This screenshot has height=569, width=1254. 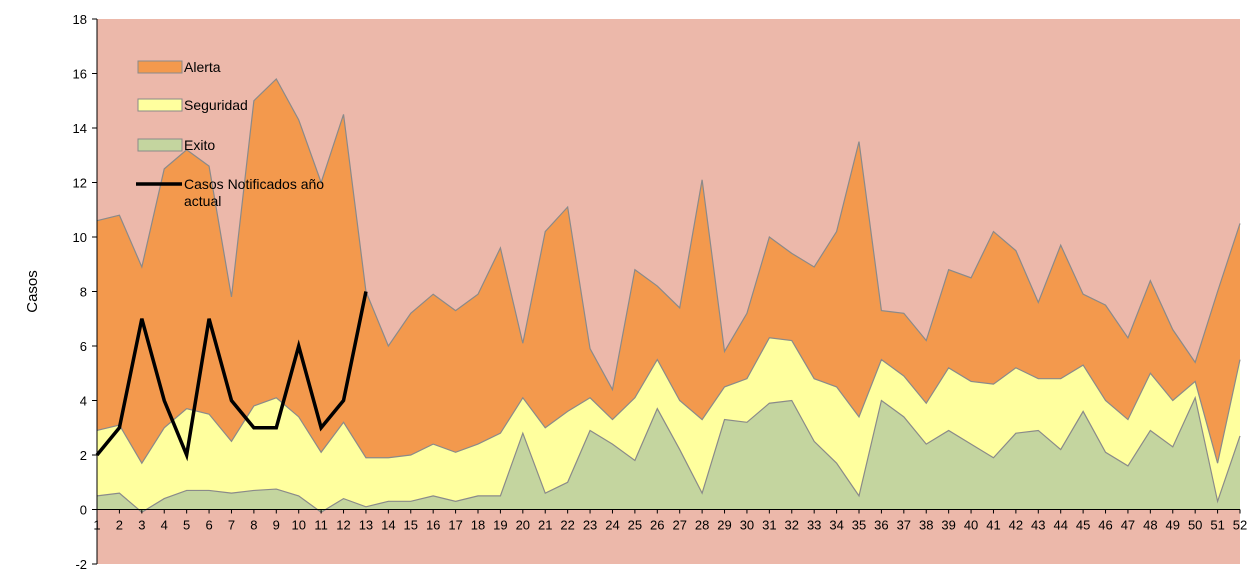 What do you see at coordinates (80, 74) in the screenshot?
I see `y-tick-label: 16` at bounding box center [80, 74].